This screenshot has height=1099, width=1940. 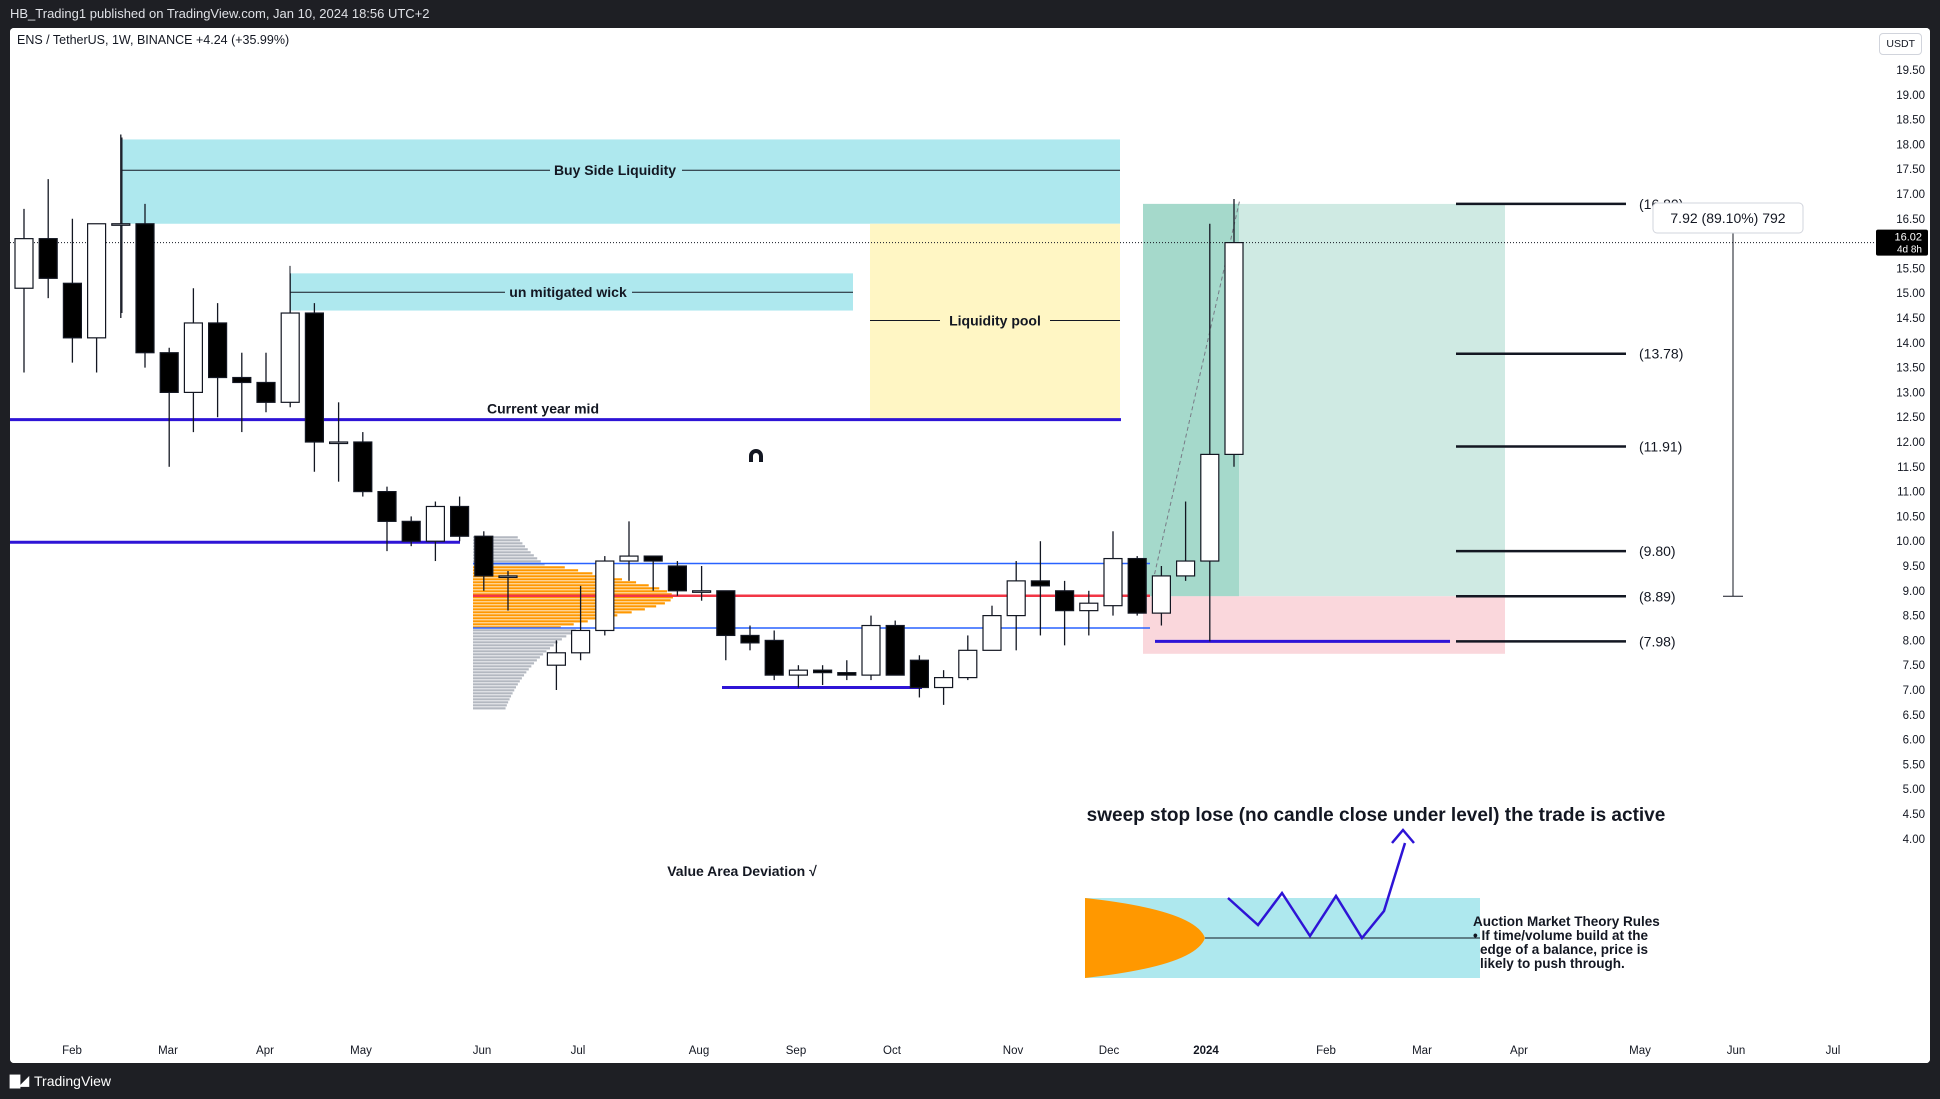 I want to click on time-tick-label: May, so click(x=1640, y=1051).